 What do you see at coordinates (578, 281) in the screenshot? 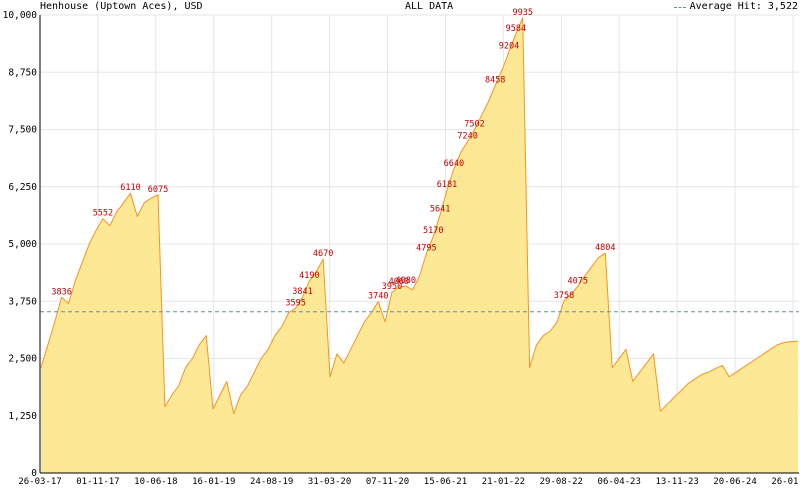
I see `peak-label: 4075` at bounding box center [578, 281].